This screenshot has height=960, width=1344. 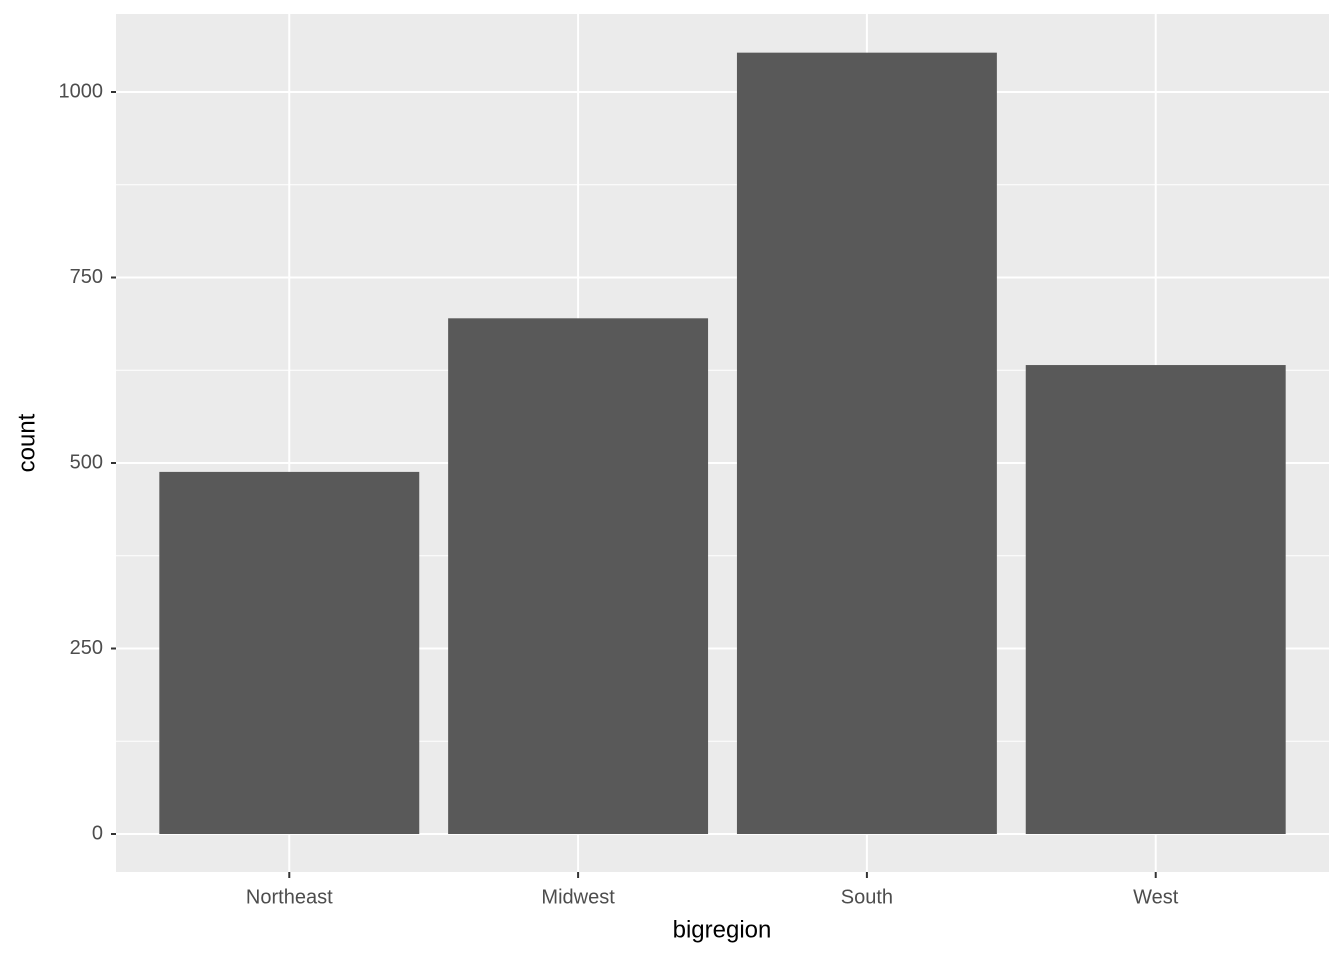 What do you see at coordinates (722, 929) in the screenshot?
I see `x-axis-title: bigregion` at bounding box center [722, 929].